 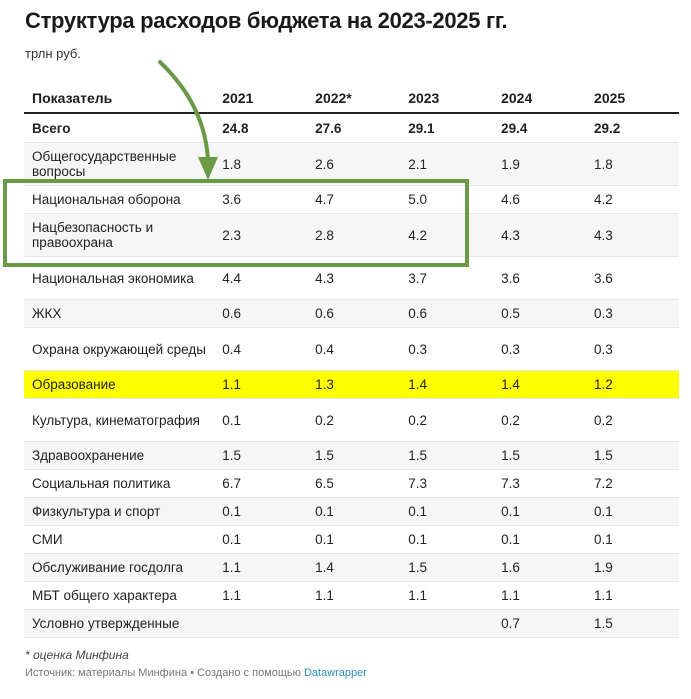 I want to click on cell-2025: 1.2, so click(x=632, y=384).